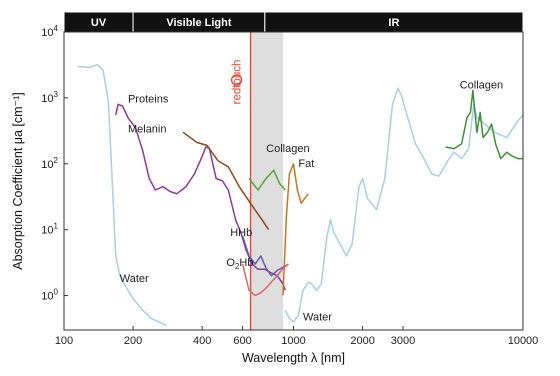 The image size is (560, 376). I want to click on x-tick-label: 400, so click(202, 341).